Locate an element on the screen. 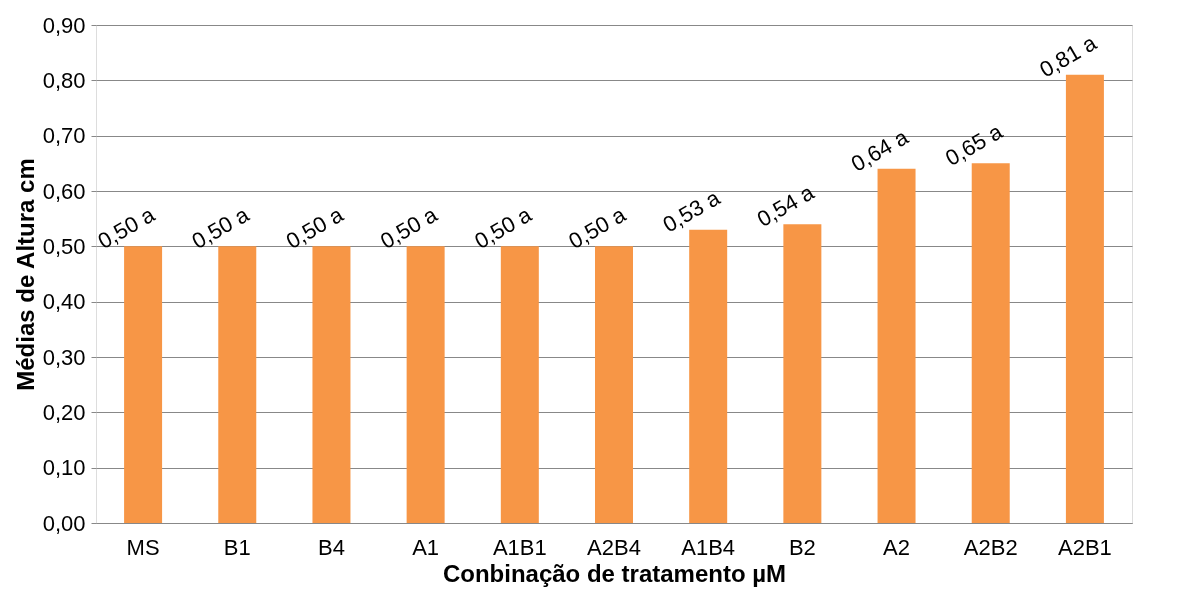  x-tick-label: A2B4 is located at coordinates (614, 547).